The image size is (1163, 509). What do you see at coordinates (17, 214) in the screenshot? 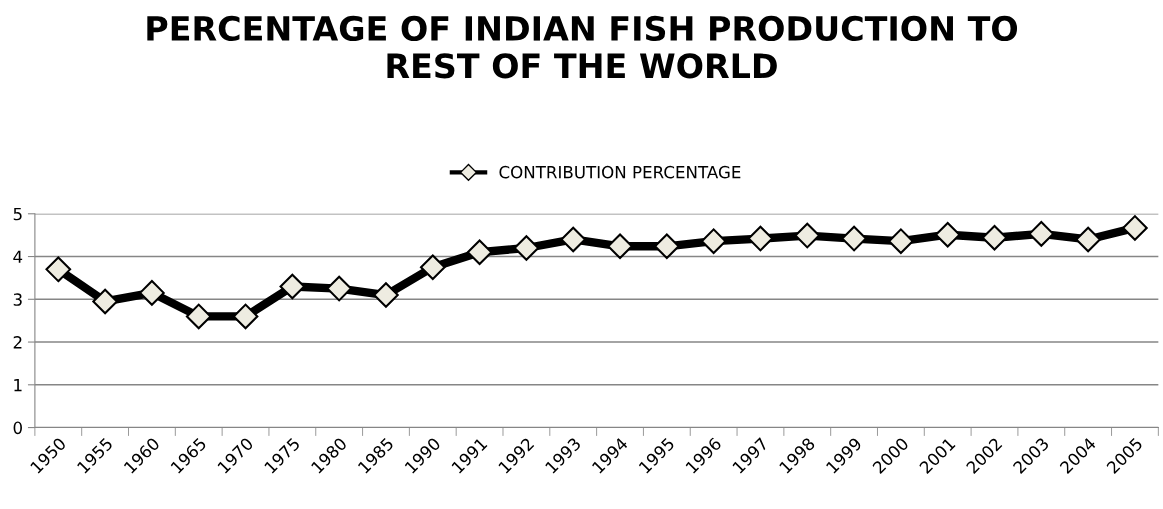
I see `y-tick-label: 5` at bounding box center [17, 214].